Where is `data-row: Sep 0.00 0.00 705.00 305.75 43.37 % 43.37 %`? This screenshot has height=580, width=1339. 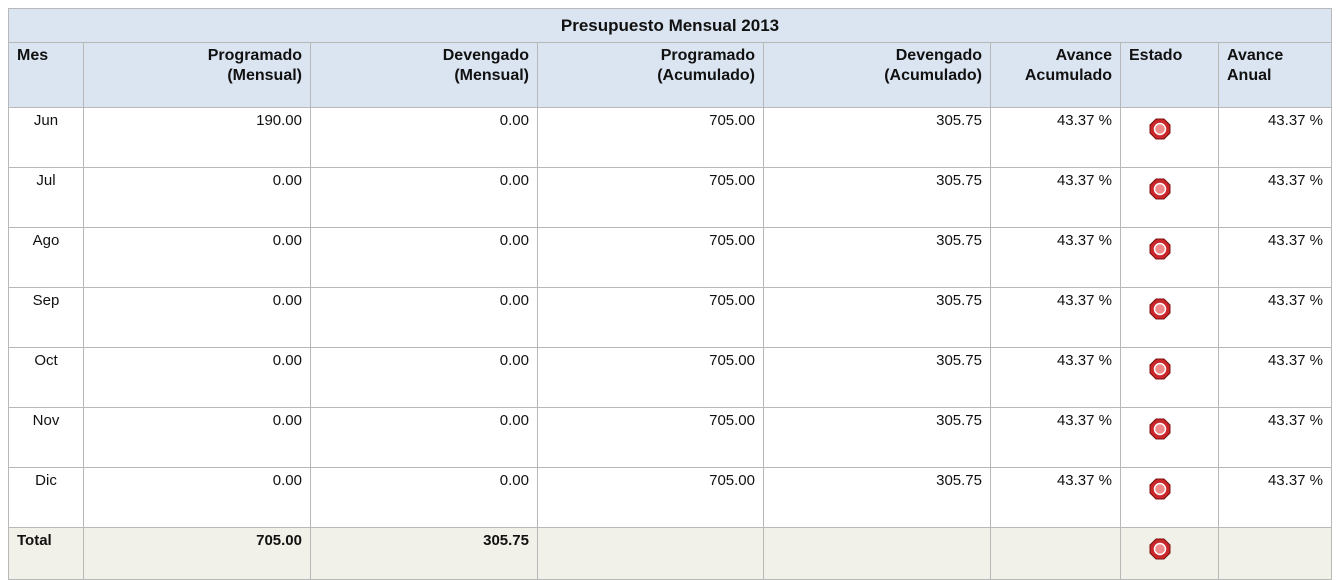 data-row: Sep 0.00 0.00 705.00 305.75 43.37 % 43.37 % is located at coordinates (670, 317).